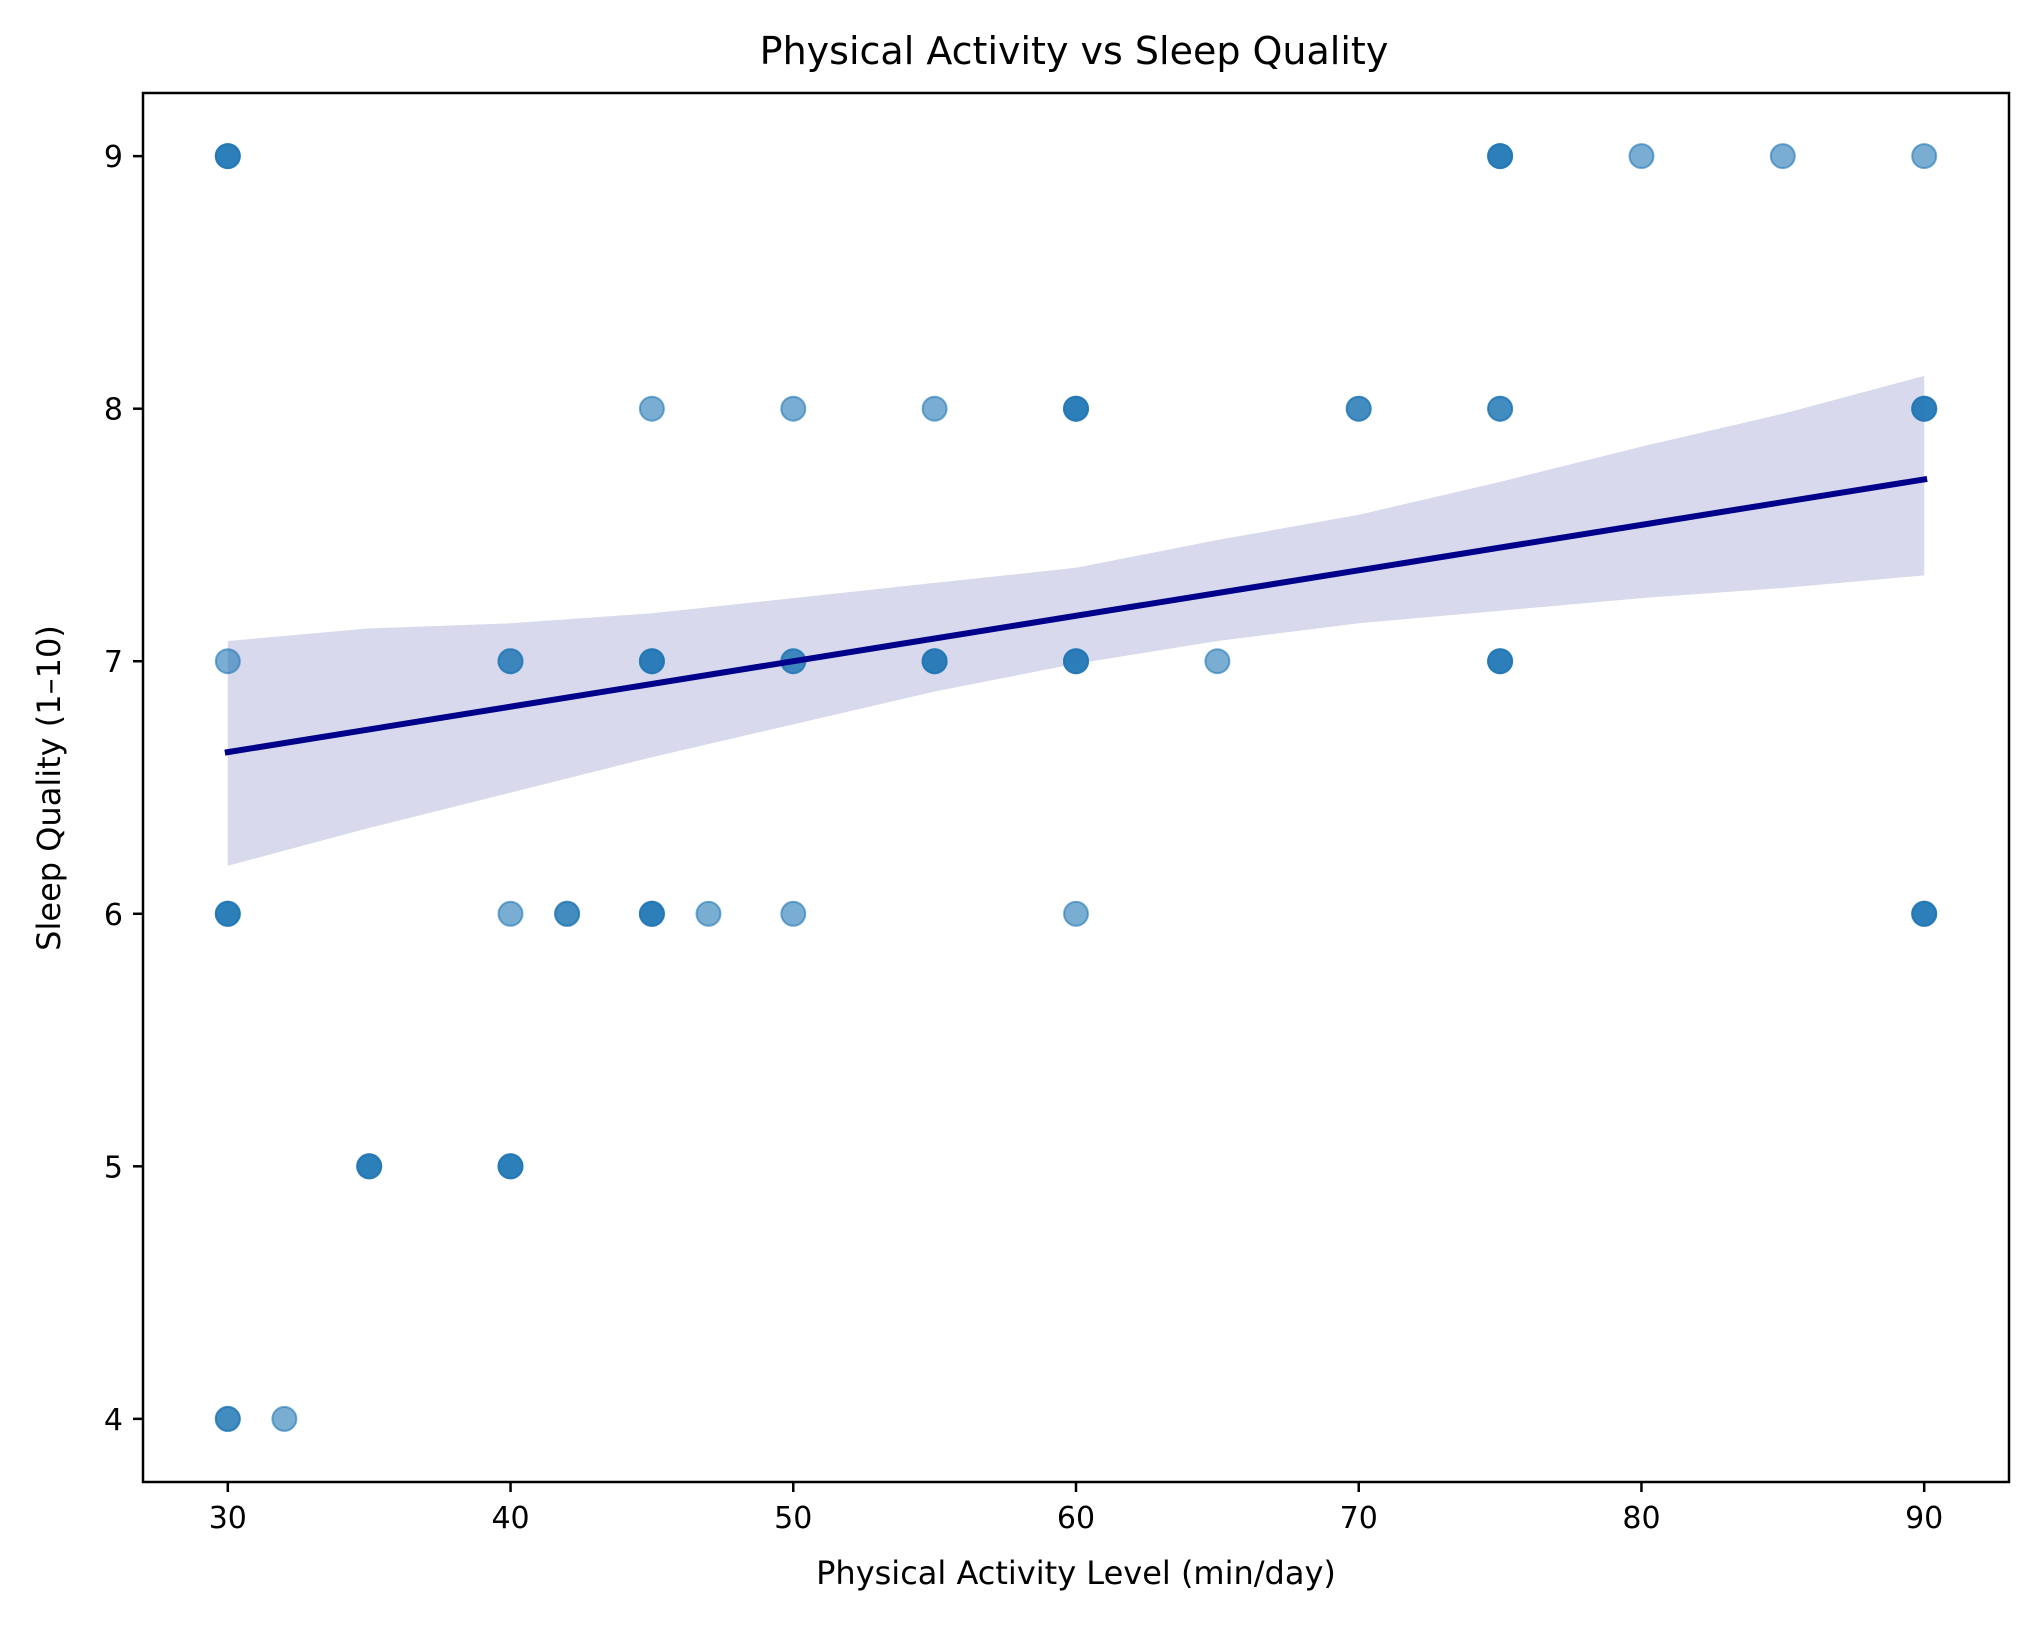 The height and width of the screenshot is (1634, 2032). What do you see at coordinates (510, 1518) in the screenshot?
I see `x-tick-label: 40` at bounding box center [510, 1518].